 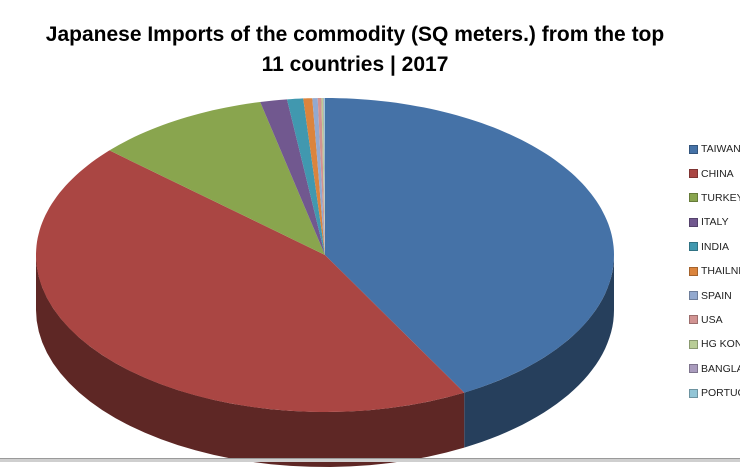 I want to click on pie-slice-usa, so click(x=321, y=176).